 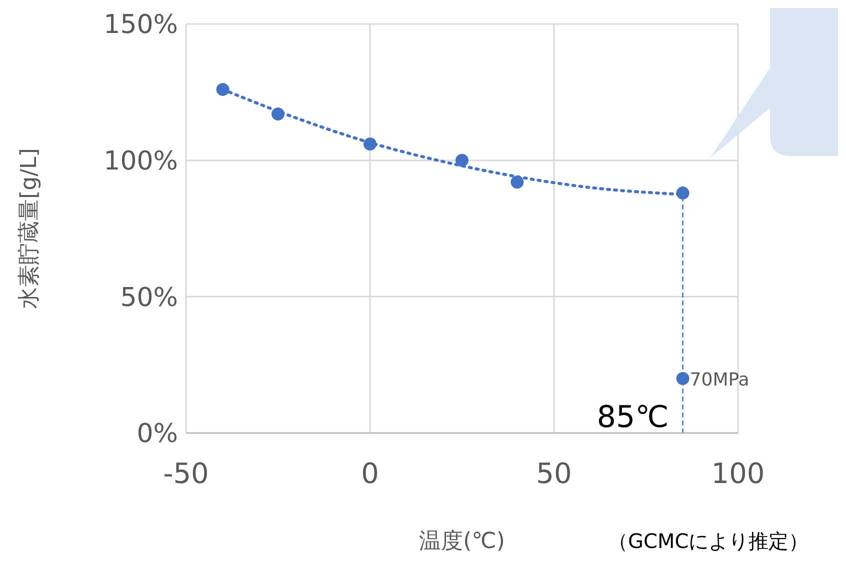 I want to click on x-axis-title: 温度(℃), so click(x=462, y=541).